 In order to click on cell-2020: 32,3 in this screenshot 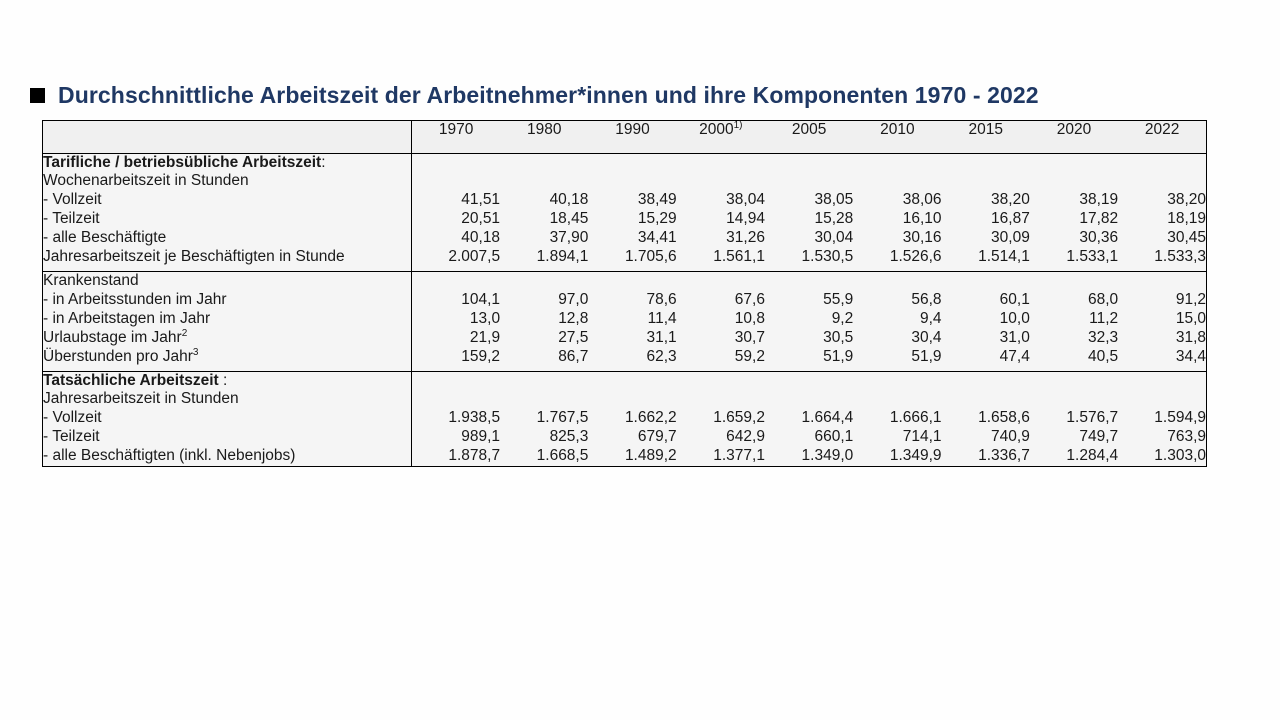, I will do `click(1074, 338)`.